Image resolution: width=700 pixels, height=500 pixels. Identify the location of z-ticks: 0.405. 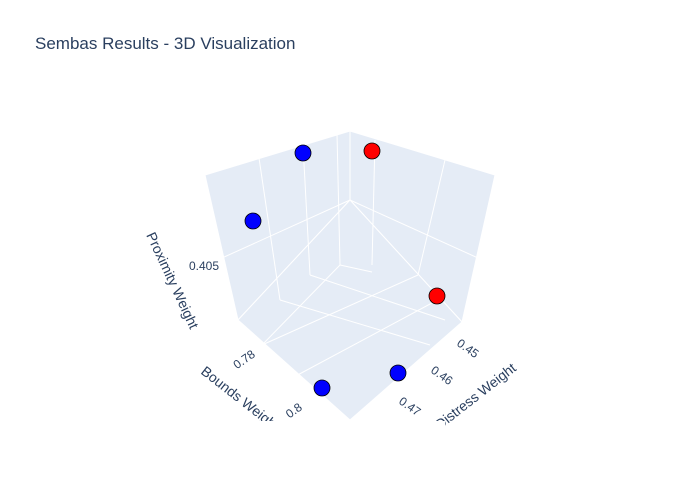
(204, 266).